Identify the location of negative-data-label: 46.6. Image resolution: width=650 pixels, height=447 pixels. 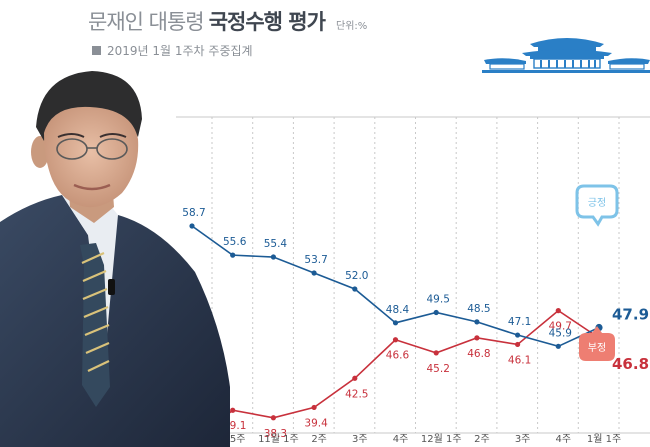
(398, 356).